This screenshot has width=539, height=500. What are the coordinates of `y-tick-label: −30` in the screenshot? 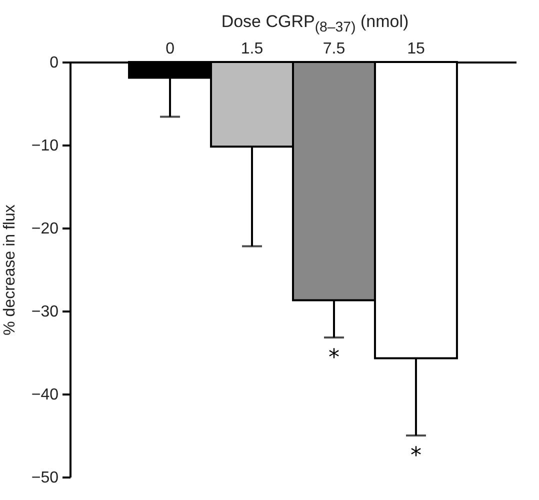 It's located at (45, 312).